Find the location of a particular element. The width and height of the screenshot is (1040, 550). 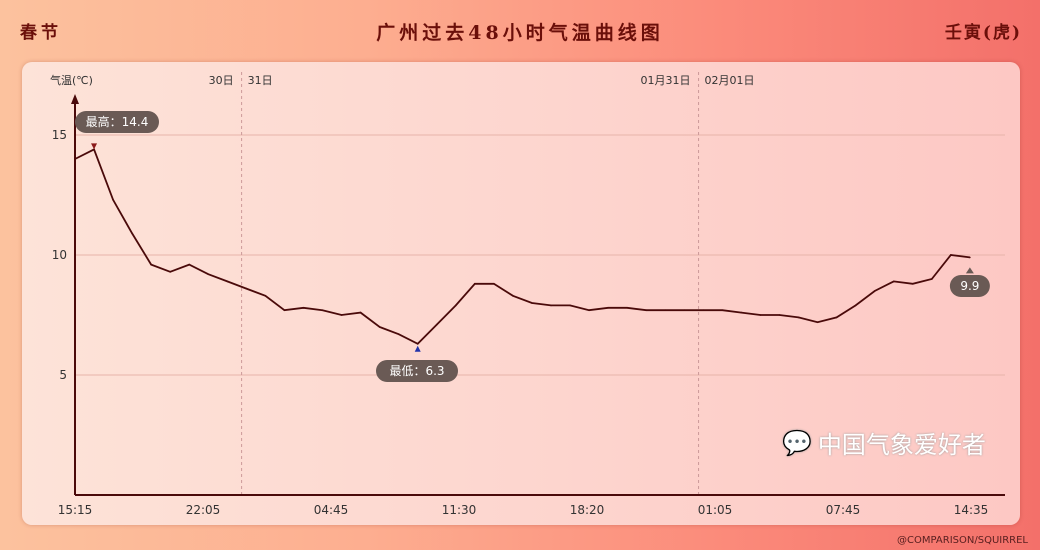

date-label: 02月01日 is located at coordinates (730, 80).